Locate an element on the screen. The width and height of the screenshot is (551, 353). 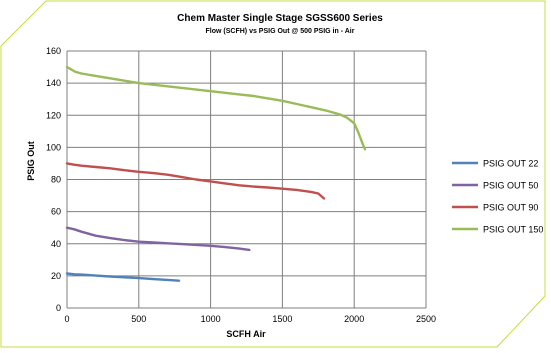
legend-label: PSIG OUT 22 is located at coordinates (510, 164).